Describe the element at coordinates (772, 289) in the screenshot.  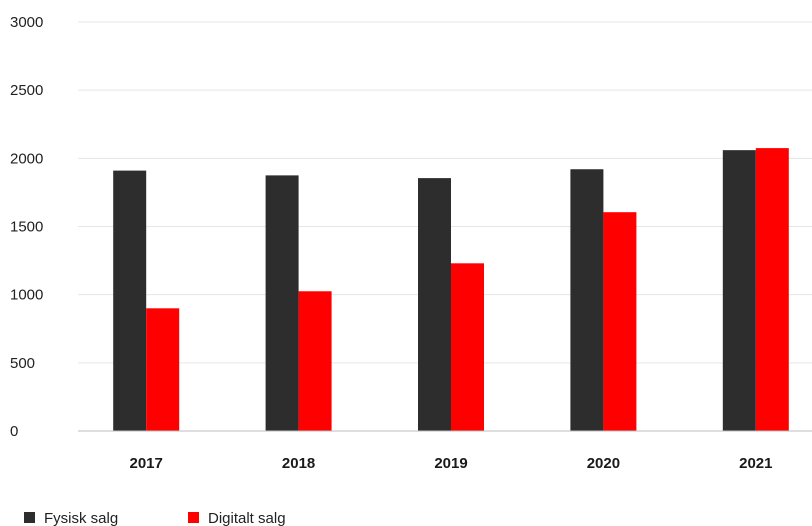
I see `bar-digitalt-salg-2021` at that location.